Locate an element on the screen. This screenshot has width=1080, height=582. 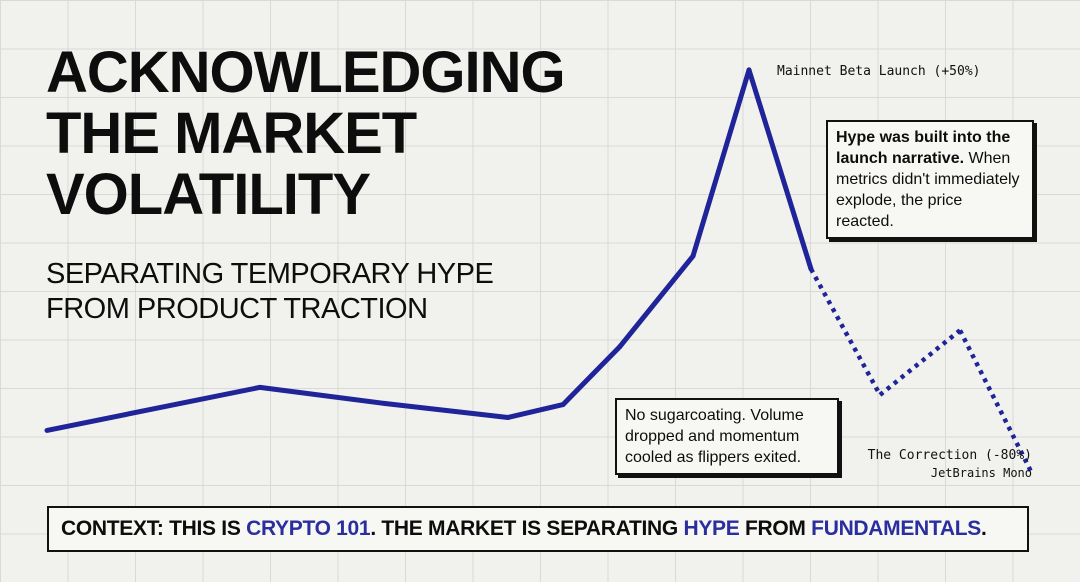
subtitle-line-1: SEPARATING TEMPORARY HYPE is located at coordinates (270, 274).